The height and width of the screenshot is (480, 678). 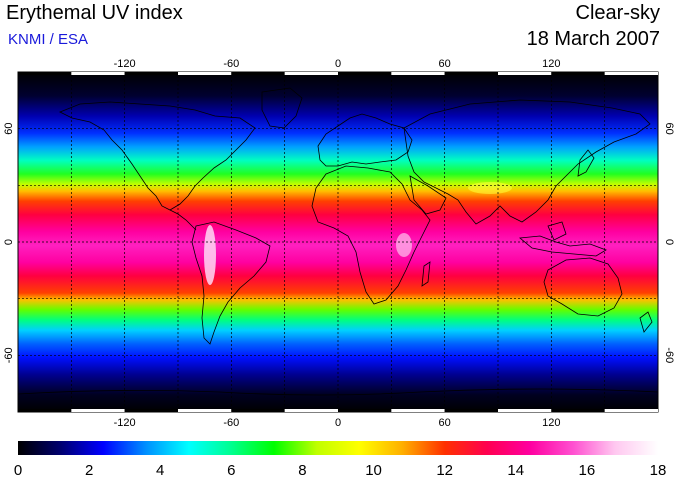 What do you see at coordinates (563, 246) in the screenshot?
I see `indonesia-outline` at bounding box center [563, 246].